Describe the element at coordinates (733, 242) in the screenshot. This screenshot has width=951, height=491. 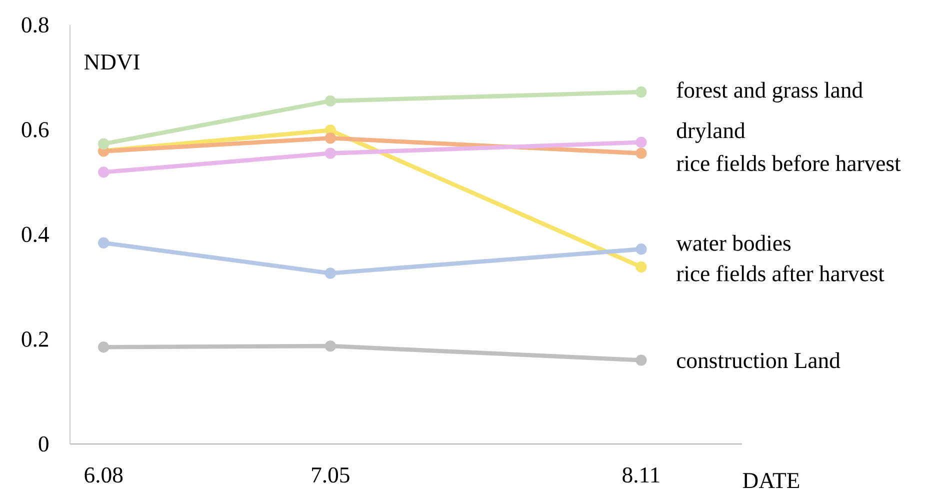
I see `series-label: water bodies` at that location.